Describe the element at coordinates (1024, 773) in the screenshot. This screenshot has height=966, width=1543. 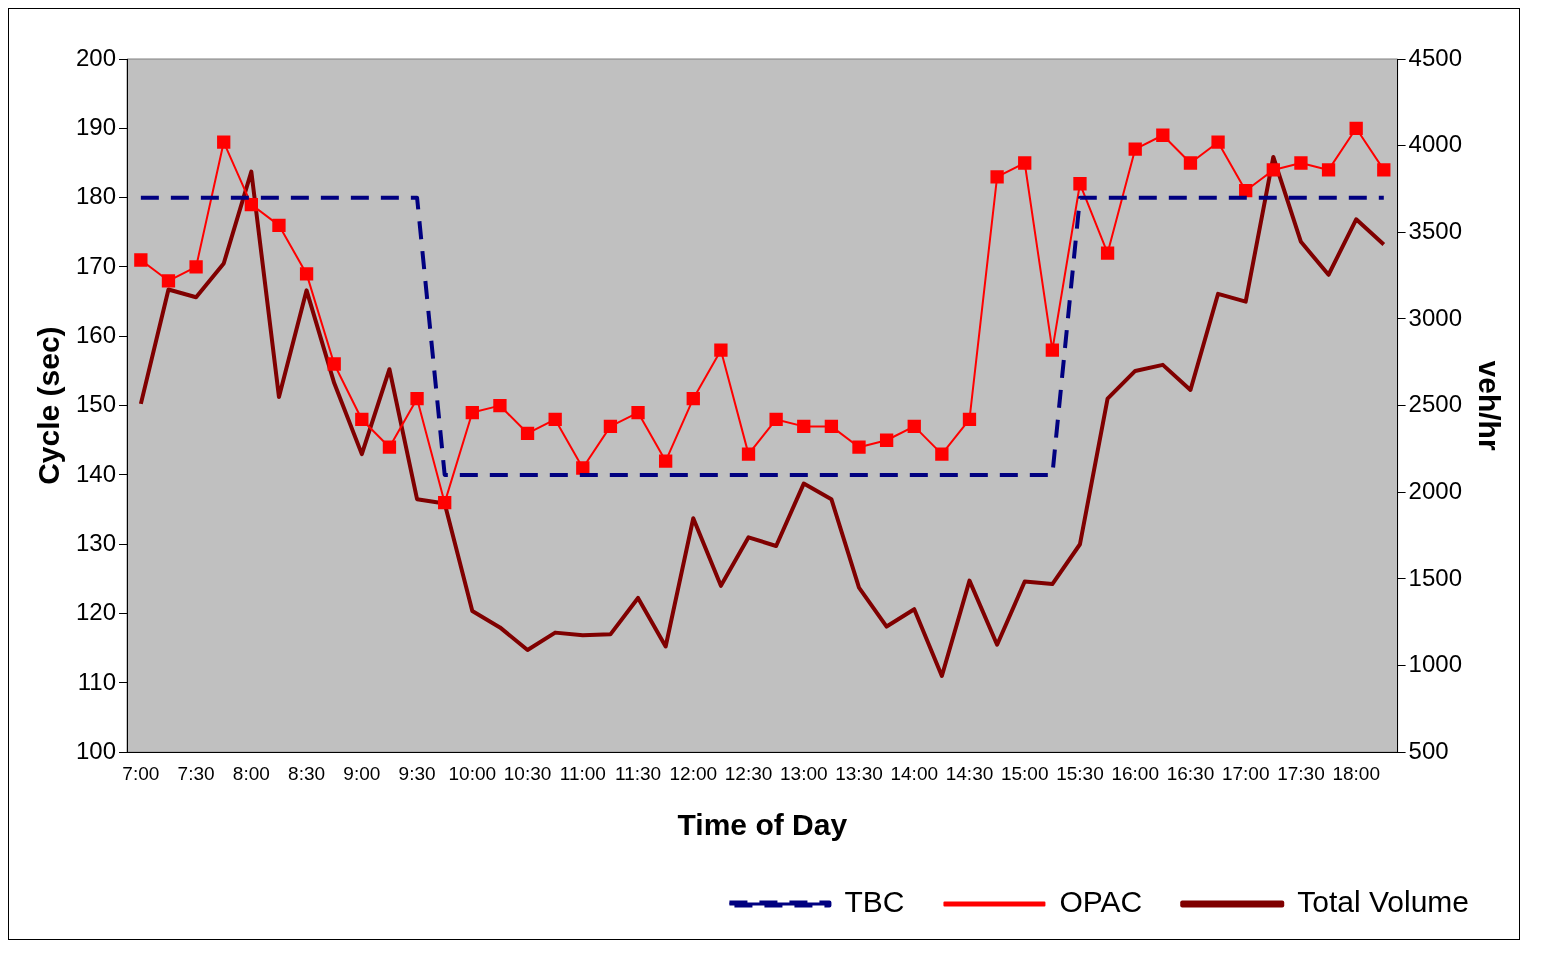
I see `x-tick-label: 15:00` at that location.